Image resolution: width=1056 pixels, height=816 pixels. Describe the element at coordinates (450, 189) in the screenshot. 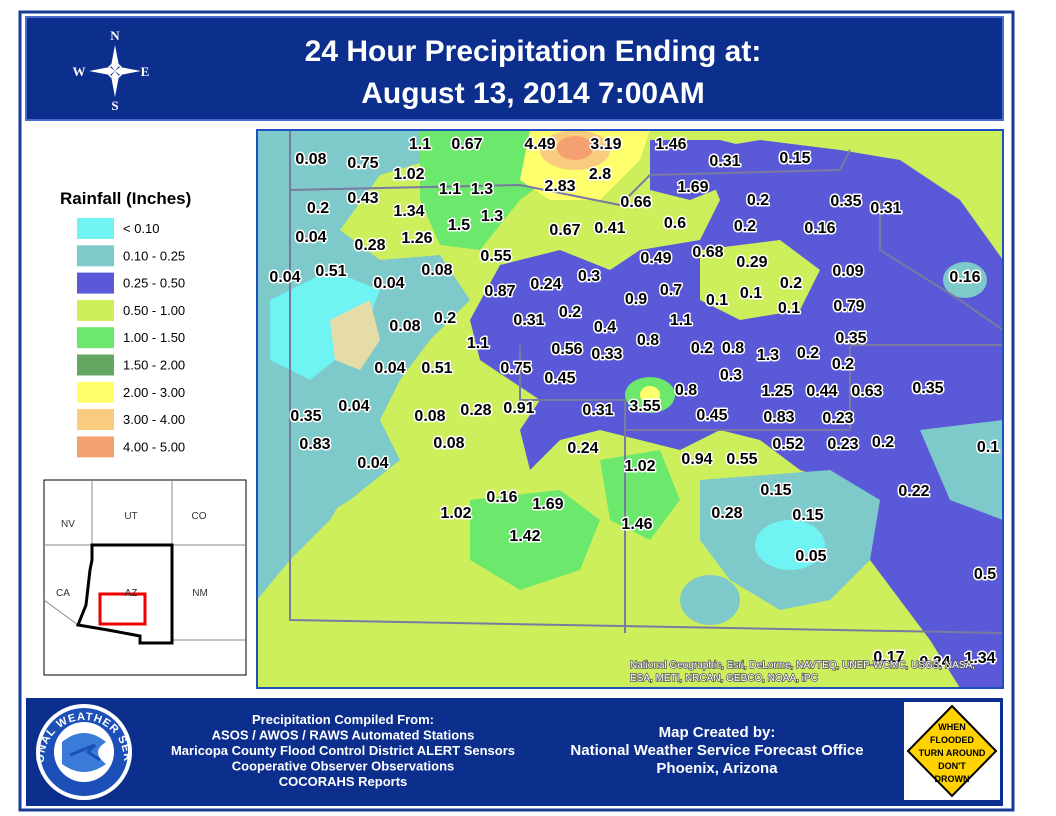

I see `station-value: 1.1` at that location.